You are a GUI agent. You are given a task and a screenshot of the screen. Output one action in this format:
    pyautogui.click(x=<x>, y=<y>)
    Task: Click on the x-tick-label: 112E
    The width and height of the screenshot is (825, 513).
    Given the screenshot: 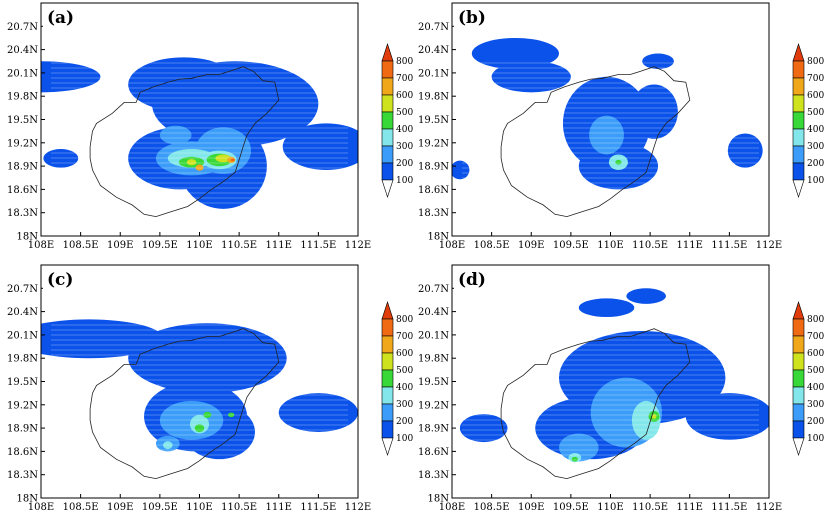 What is the action you would take?
    pyautogui.click(x=358, y=507)
    